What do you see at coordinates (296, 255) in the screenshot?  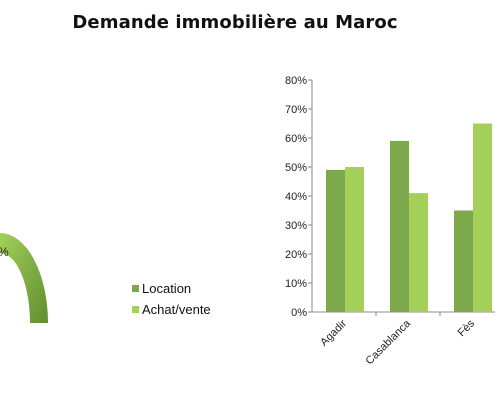 I see `y-tick-label: 20%` at bounding box center [296, 255].